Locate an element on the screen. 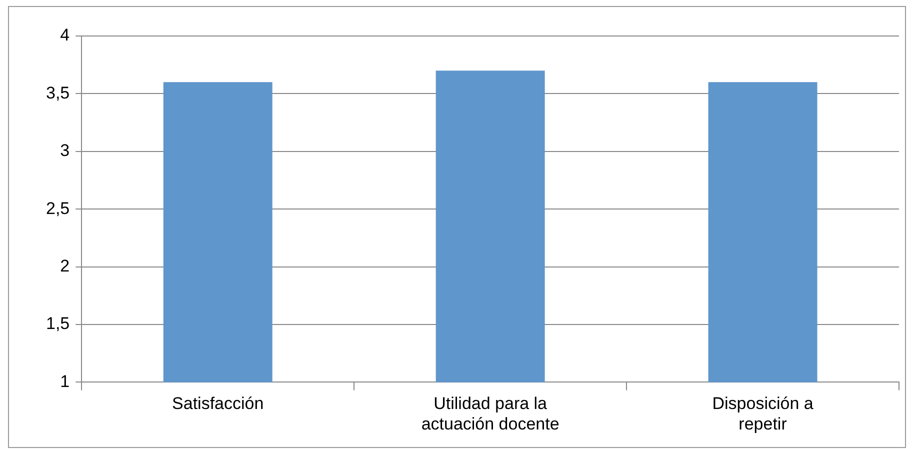  y-tick-label: 1 is located at coordinates (65, 381).